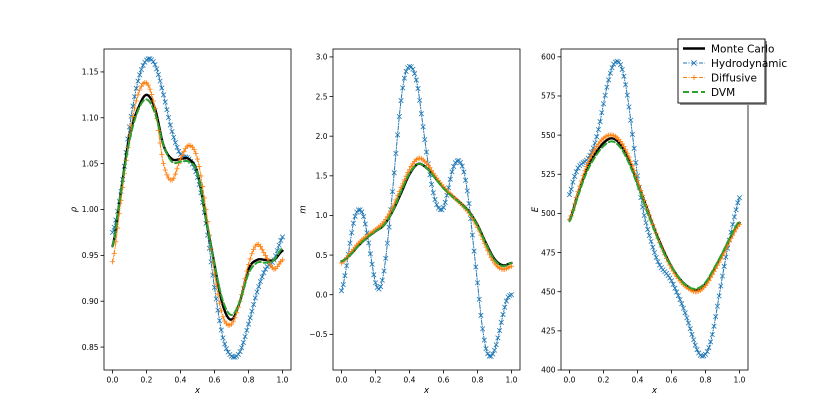 The image size is (830, 416). What do you see at coordinates (654, 215) in the screenshot?
I see `series-line-dvm` at bounding box center [654, 215].